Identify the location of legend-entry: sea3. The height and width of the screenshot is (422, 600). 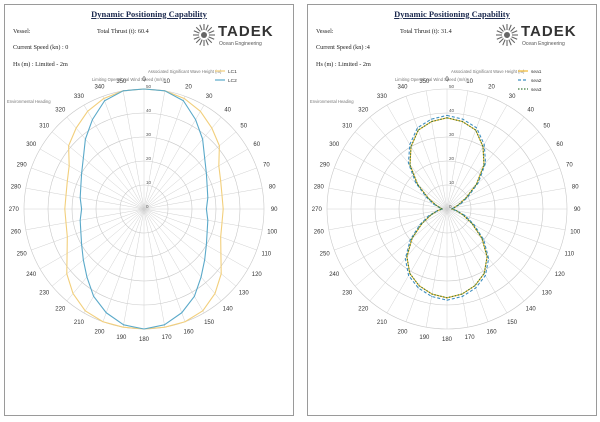
(536, 90).